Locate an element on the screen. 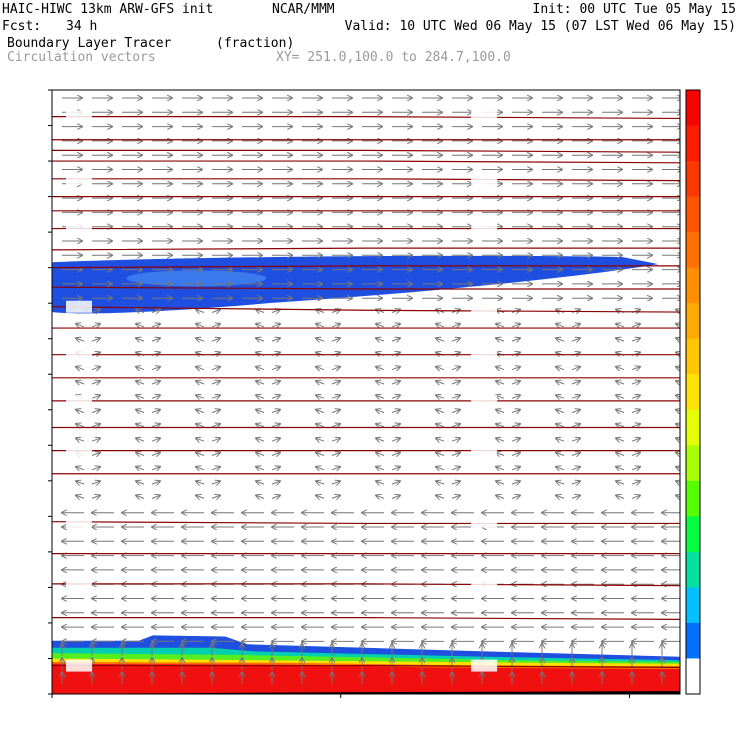  forecast-hour-value: 34 h is located at coordinates (82, 26).